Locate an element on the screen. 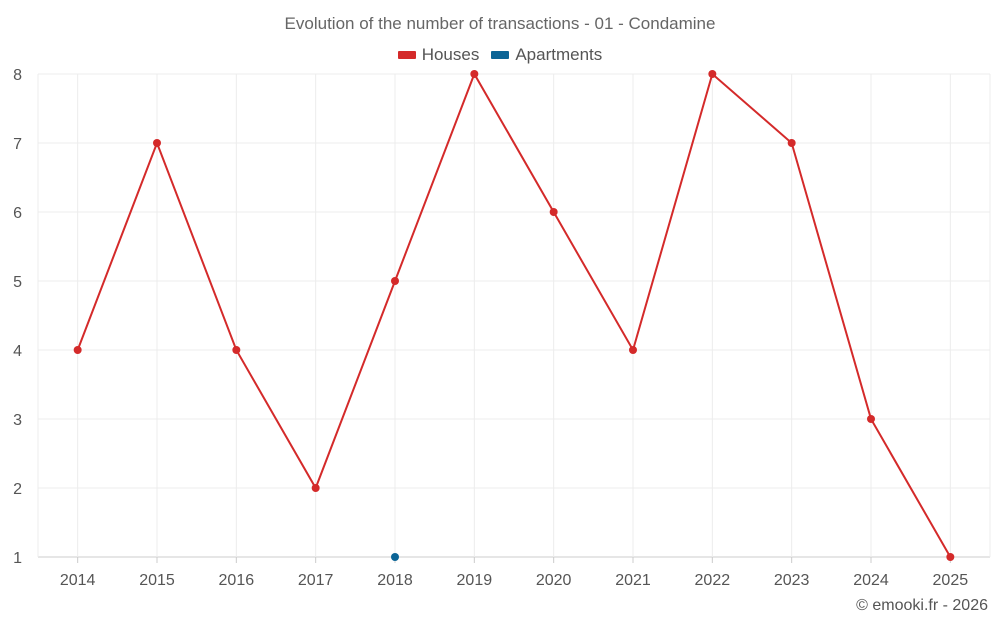  y-tick-label: 8 is located at coordinates (17, 75).